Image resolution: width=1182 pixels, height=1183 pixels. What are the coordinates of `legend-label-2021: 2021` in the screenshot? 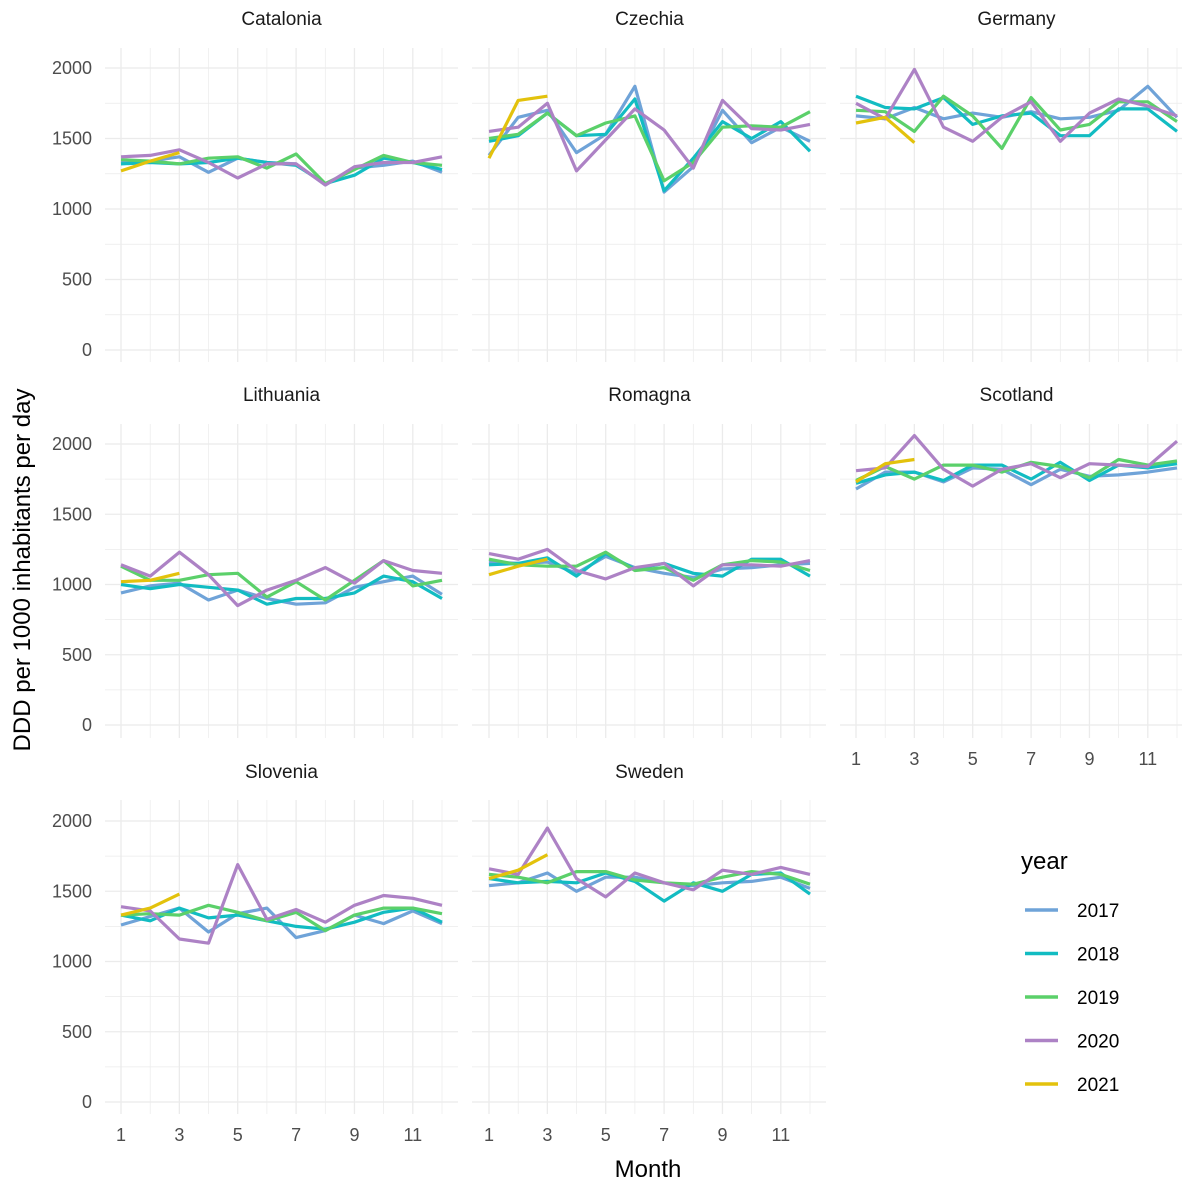 It's located at (1098, 1085).